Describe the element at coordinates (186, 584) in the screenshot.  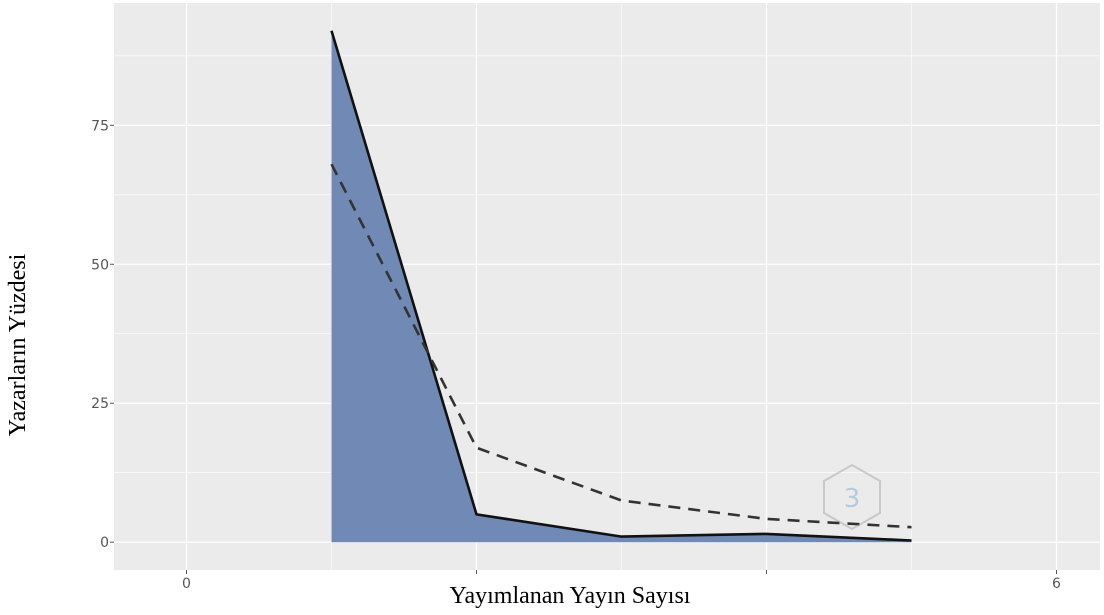
I see `x-tick-label: 0` at that location.